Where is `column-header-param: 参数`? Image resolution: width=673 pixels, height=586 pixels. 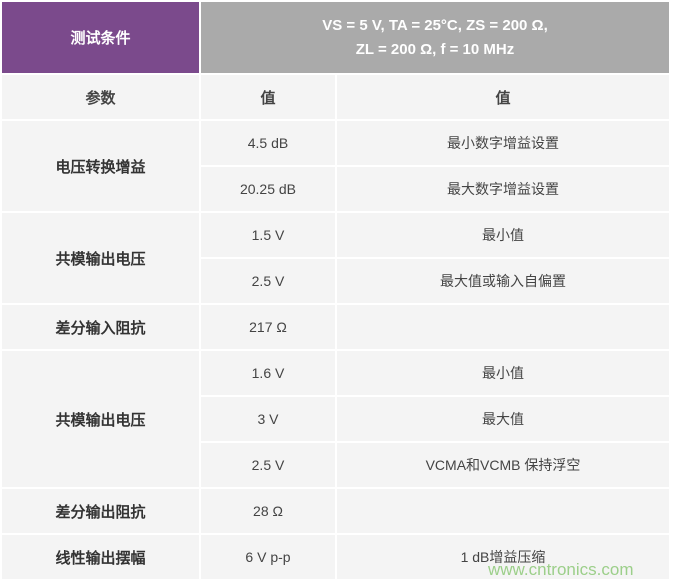
column-header-param: 参数 is located at coordinates (100, 97).